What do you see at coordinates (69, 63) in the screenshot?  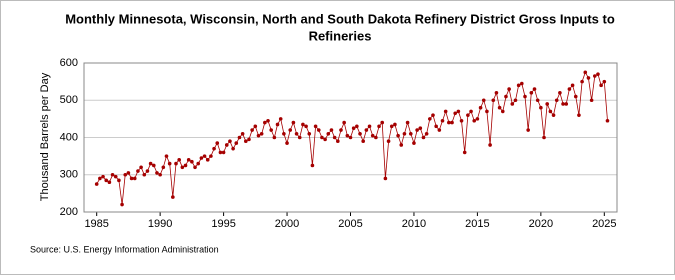 I see `y-tick-label: 600` at bounding box center [69, 63].